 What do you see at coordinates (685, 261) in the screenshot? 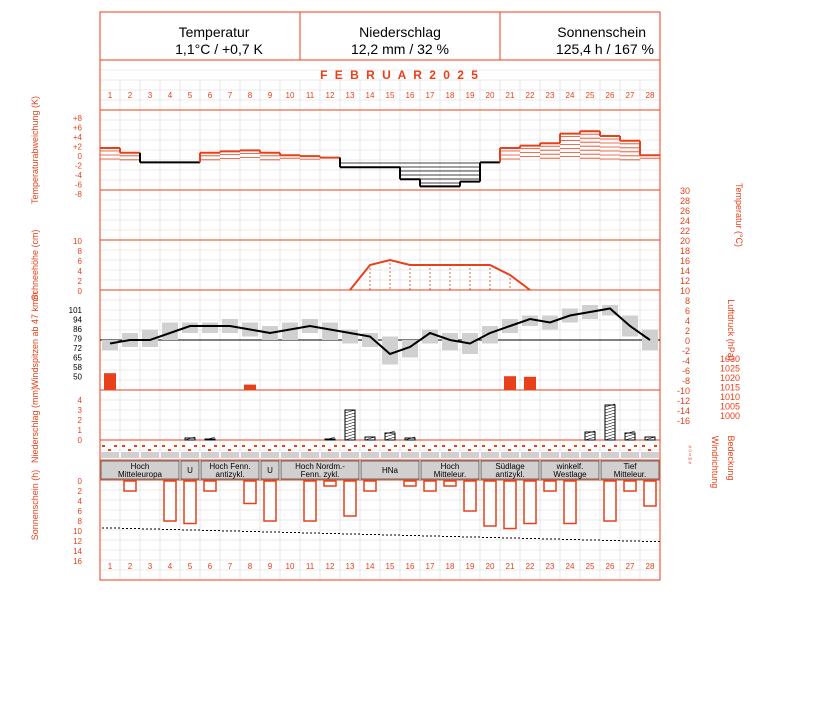
I see `temperature-tick: 16` at bounding box center [685, 261].